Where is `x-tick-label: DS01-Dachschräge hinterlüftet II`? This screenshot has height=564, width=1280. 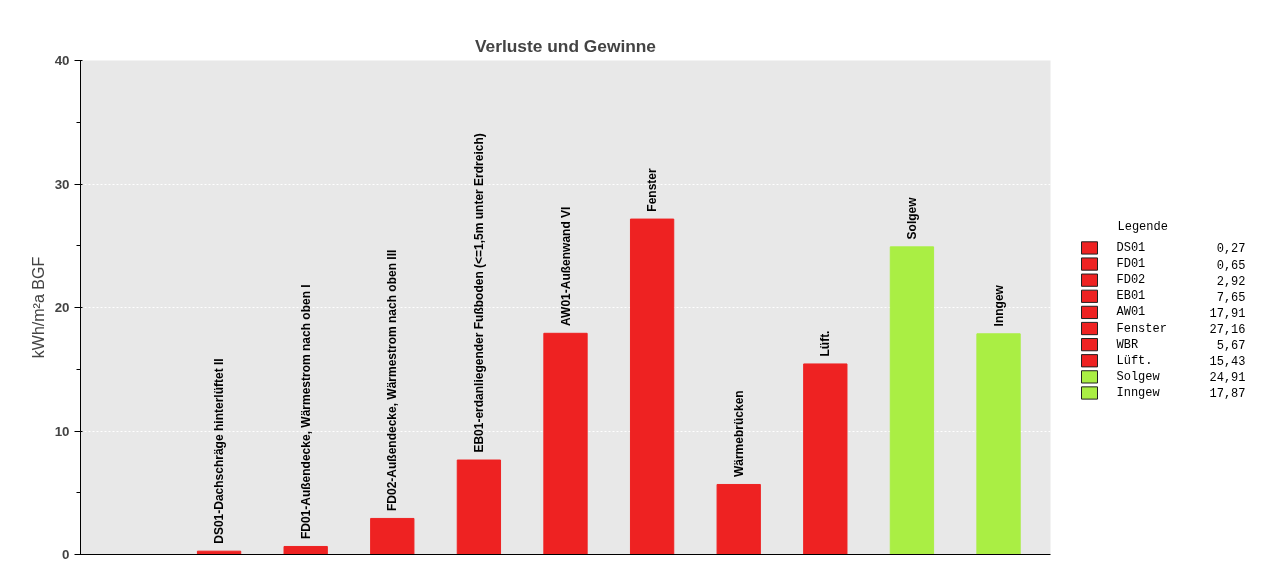
x-tick-label: DS01-Dachschräge hinterlüftet II is located at coordinates (219, 451).